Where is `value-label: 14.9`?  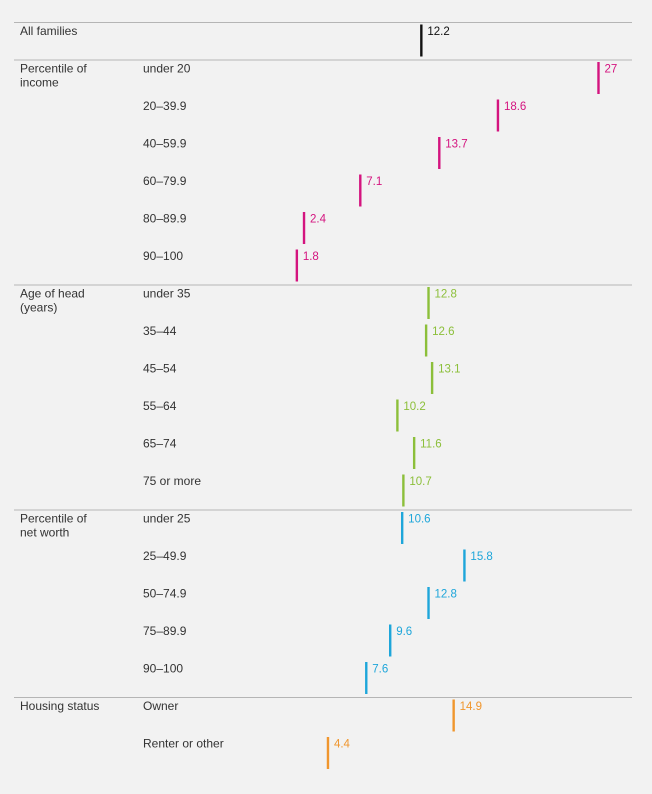 value-label: 14.9 is located at coordinates (471, 707).